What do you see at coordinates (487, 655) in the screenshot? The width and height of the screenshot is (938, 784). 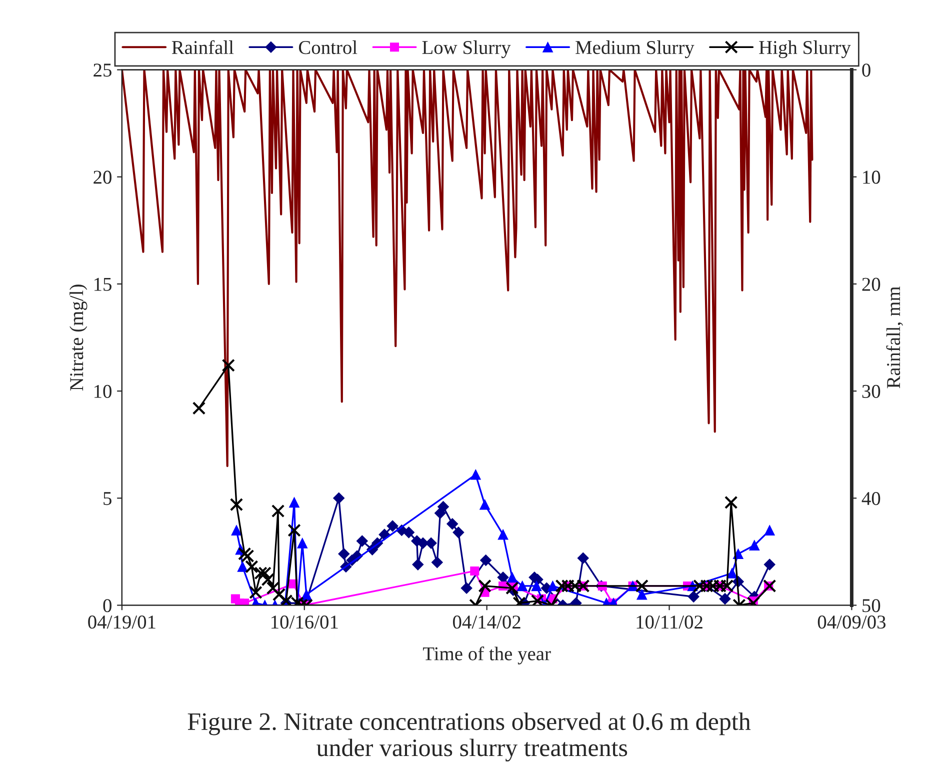 I see `x-axis-title: Time of the year` at bounding box center [487, 655].